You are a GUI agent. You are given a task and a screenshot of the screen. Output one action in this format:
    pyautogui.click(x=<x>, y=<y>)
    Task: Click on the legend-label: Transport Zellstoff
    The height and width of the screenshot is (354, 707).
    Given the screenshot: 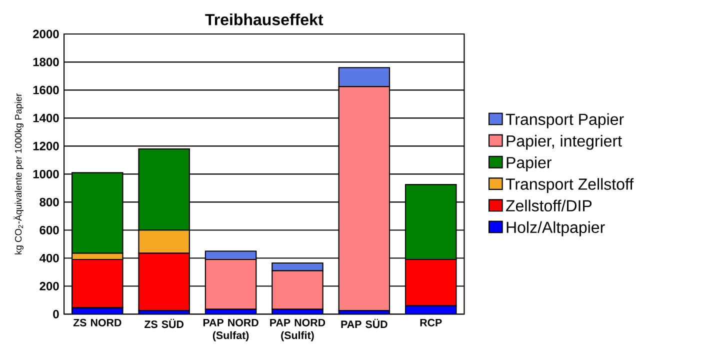 What is the action you would take?
    pyautogui.click(x=570, y=185)
    